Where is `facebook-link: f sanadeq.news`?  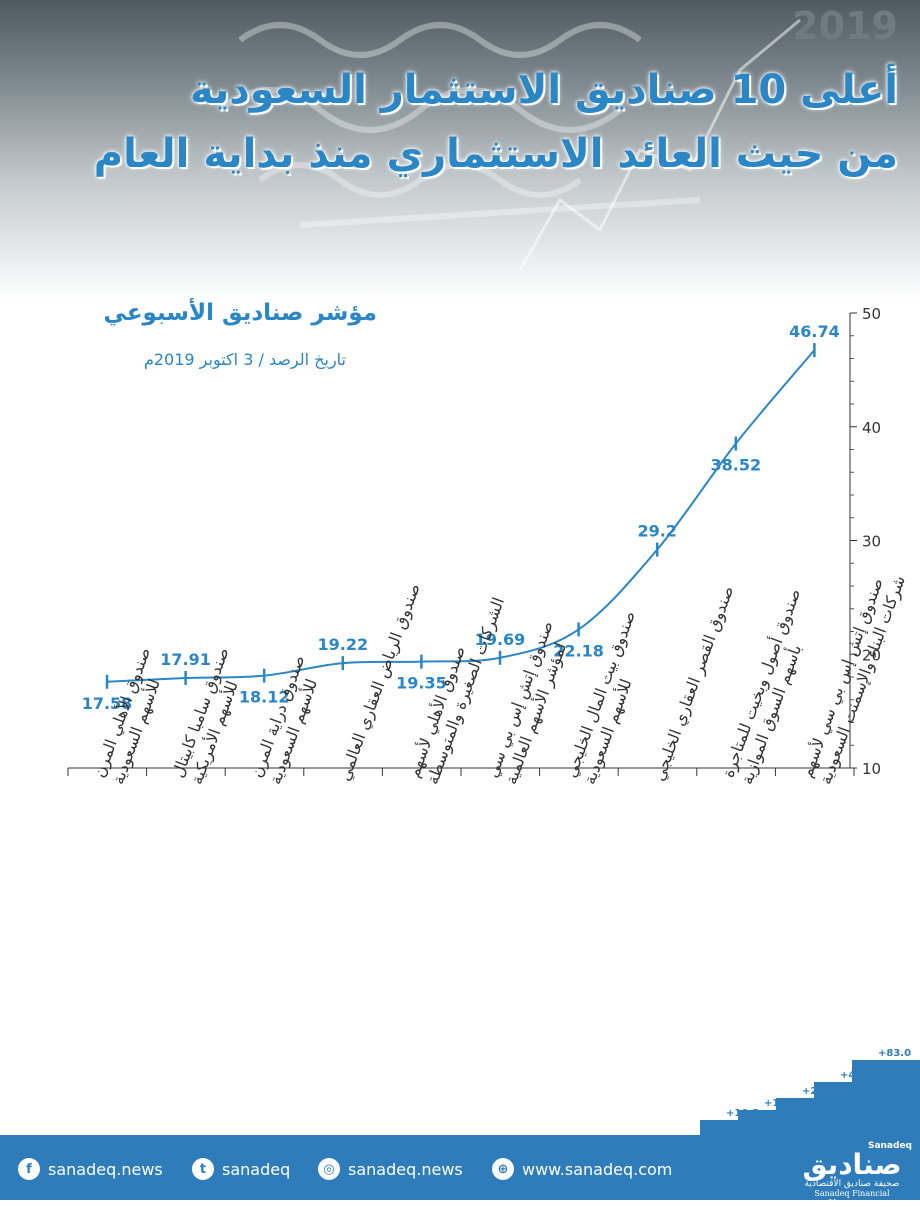
facebook-link: f sanadeq.news is located at coordinates (90, 1169).